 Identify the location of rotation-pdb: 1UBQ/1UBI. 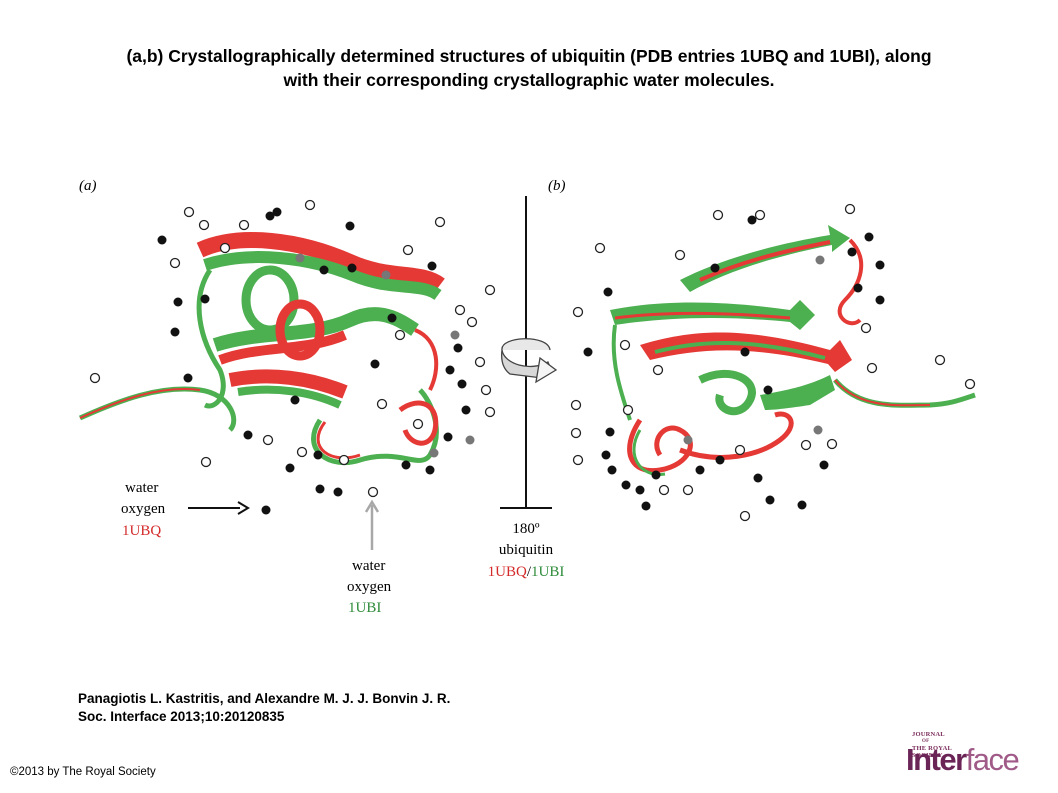
(526, 572).